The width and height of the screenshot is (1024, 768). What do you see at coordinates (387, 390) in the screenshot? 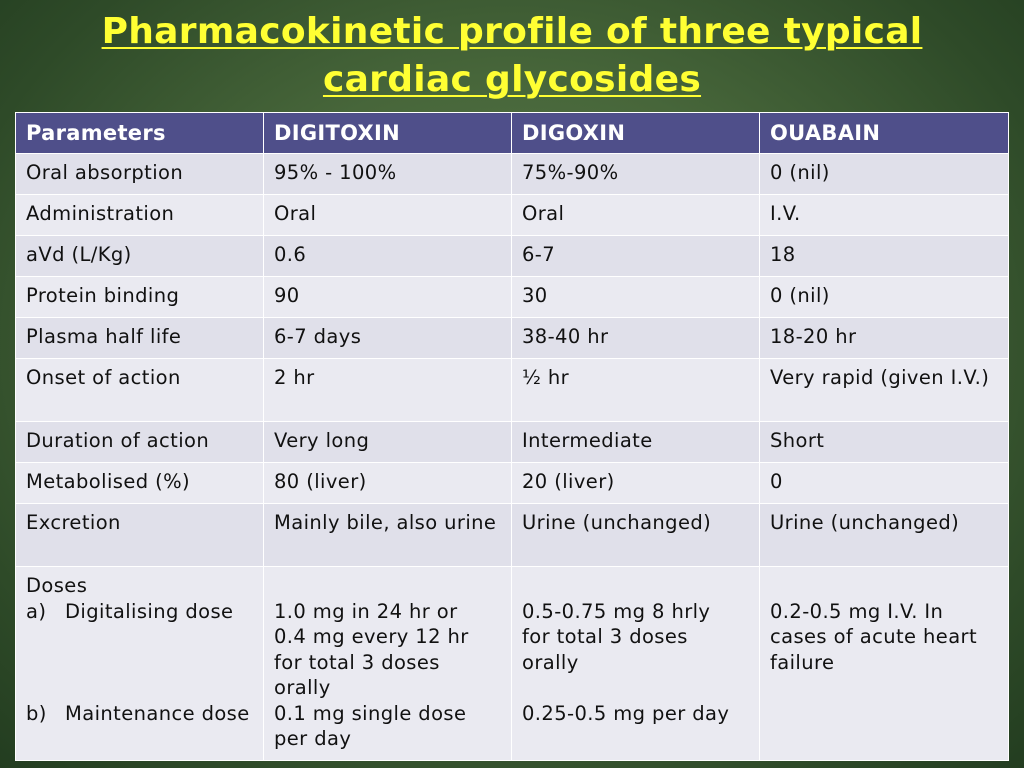
I see `table-cell-digitoxin: 2 hr` at bounding box center [387, 390].